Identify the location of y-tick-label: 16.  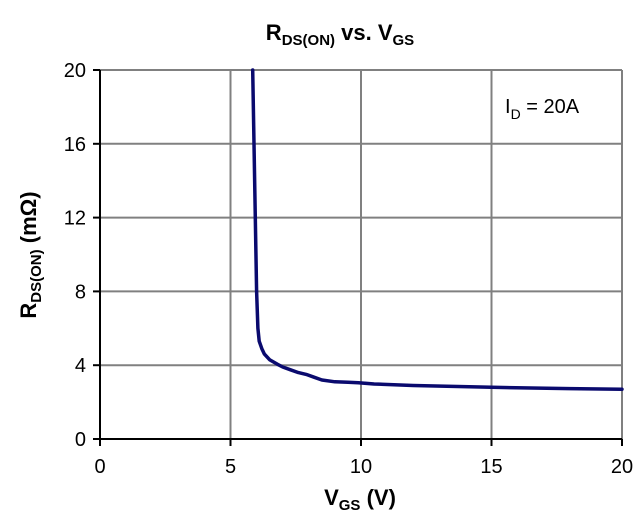
(75, 145).